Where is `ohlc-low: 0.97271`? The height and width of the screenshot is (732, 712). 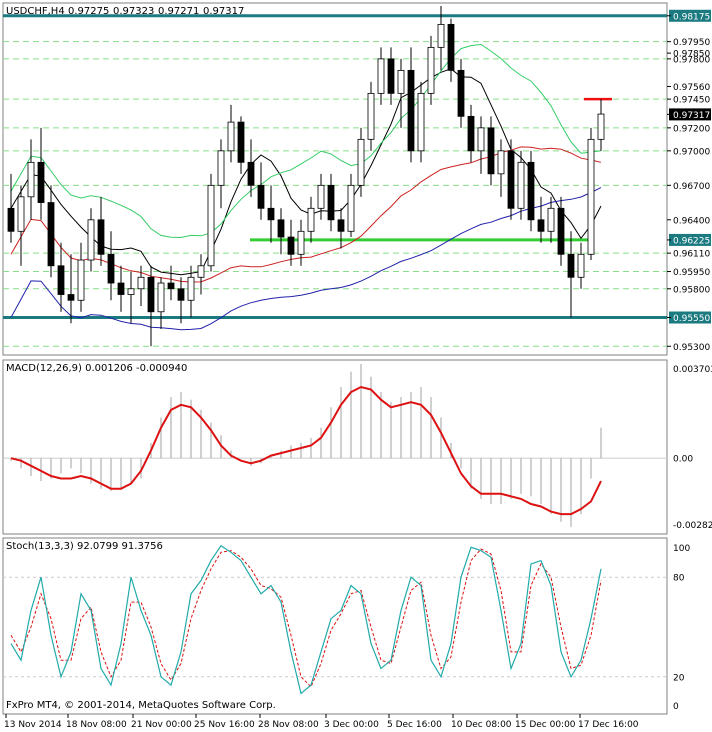
ohlc-low: 0.97271 is located at coordinates (178, 11).